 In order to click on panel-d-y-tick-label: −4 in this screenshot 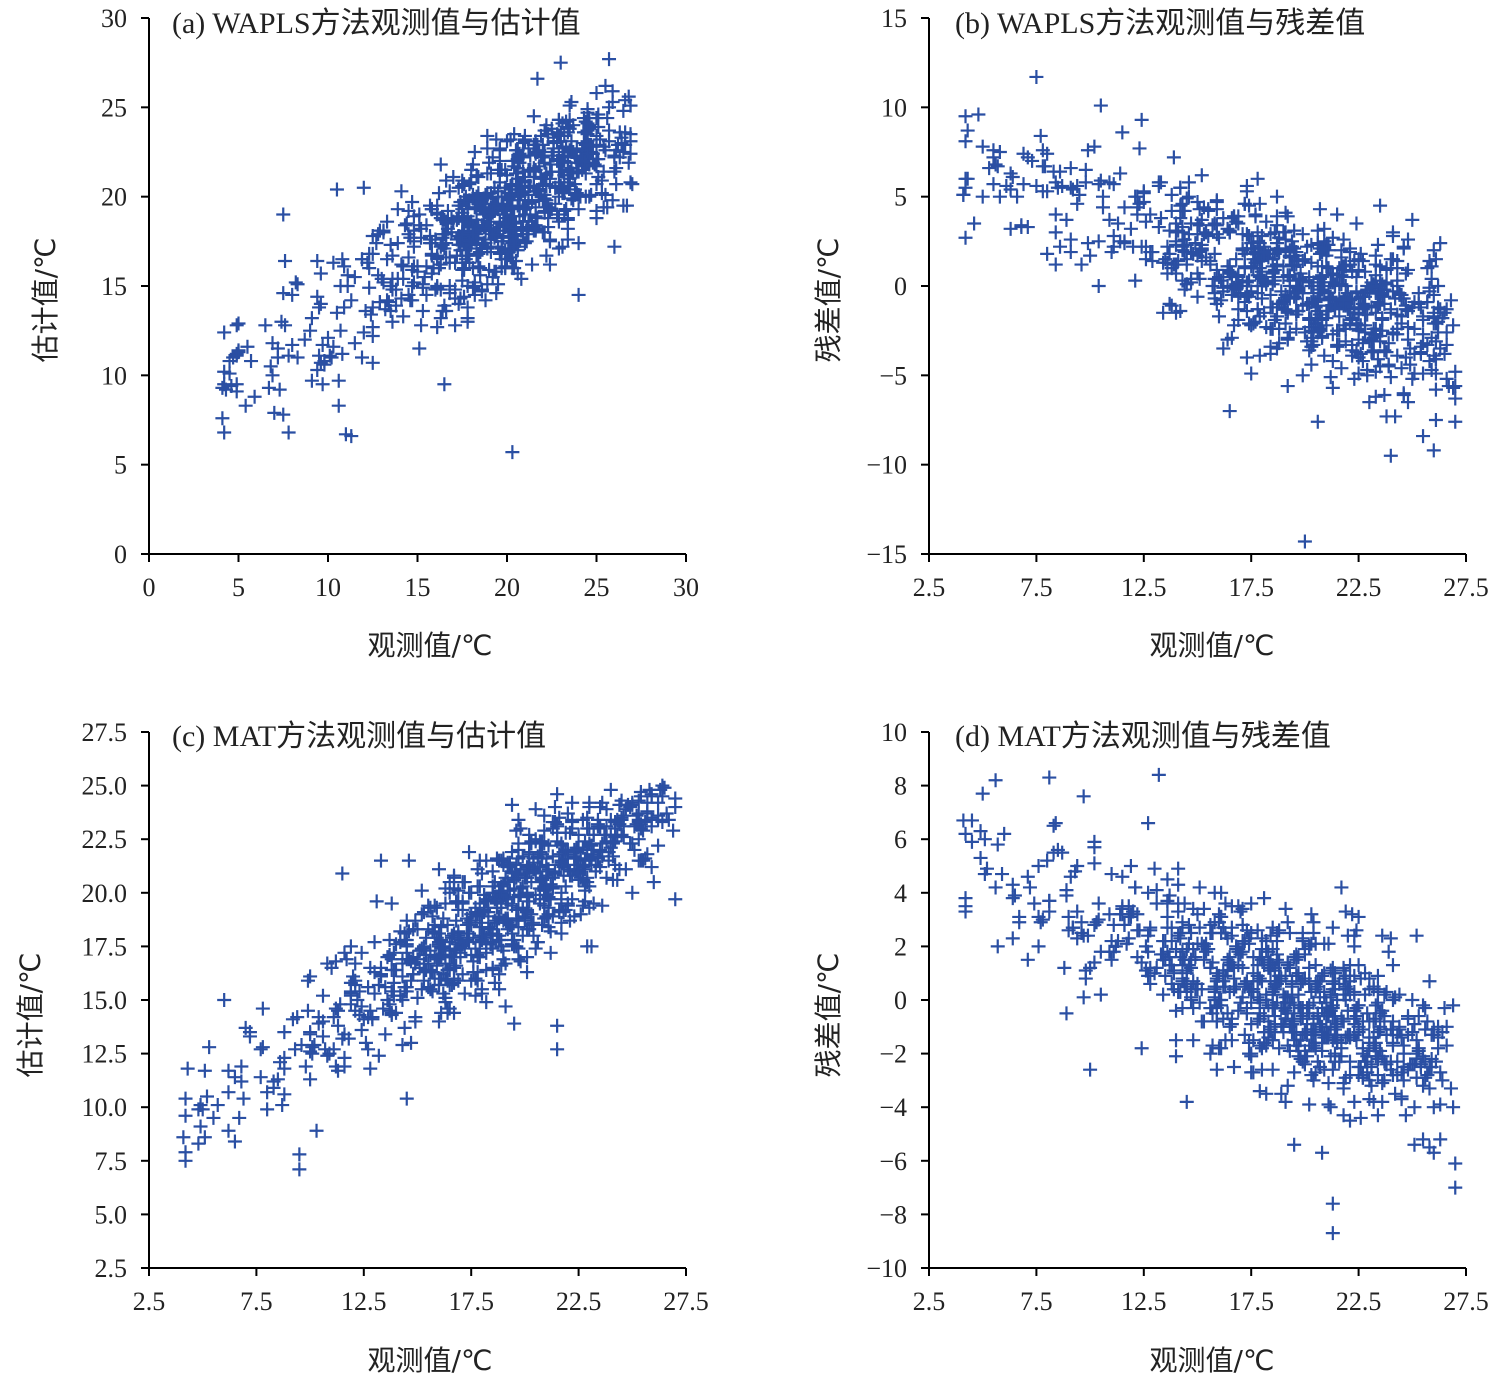, I will do `click(893, 1107)`.